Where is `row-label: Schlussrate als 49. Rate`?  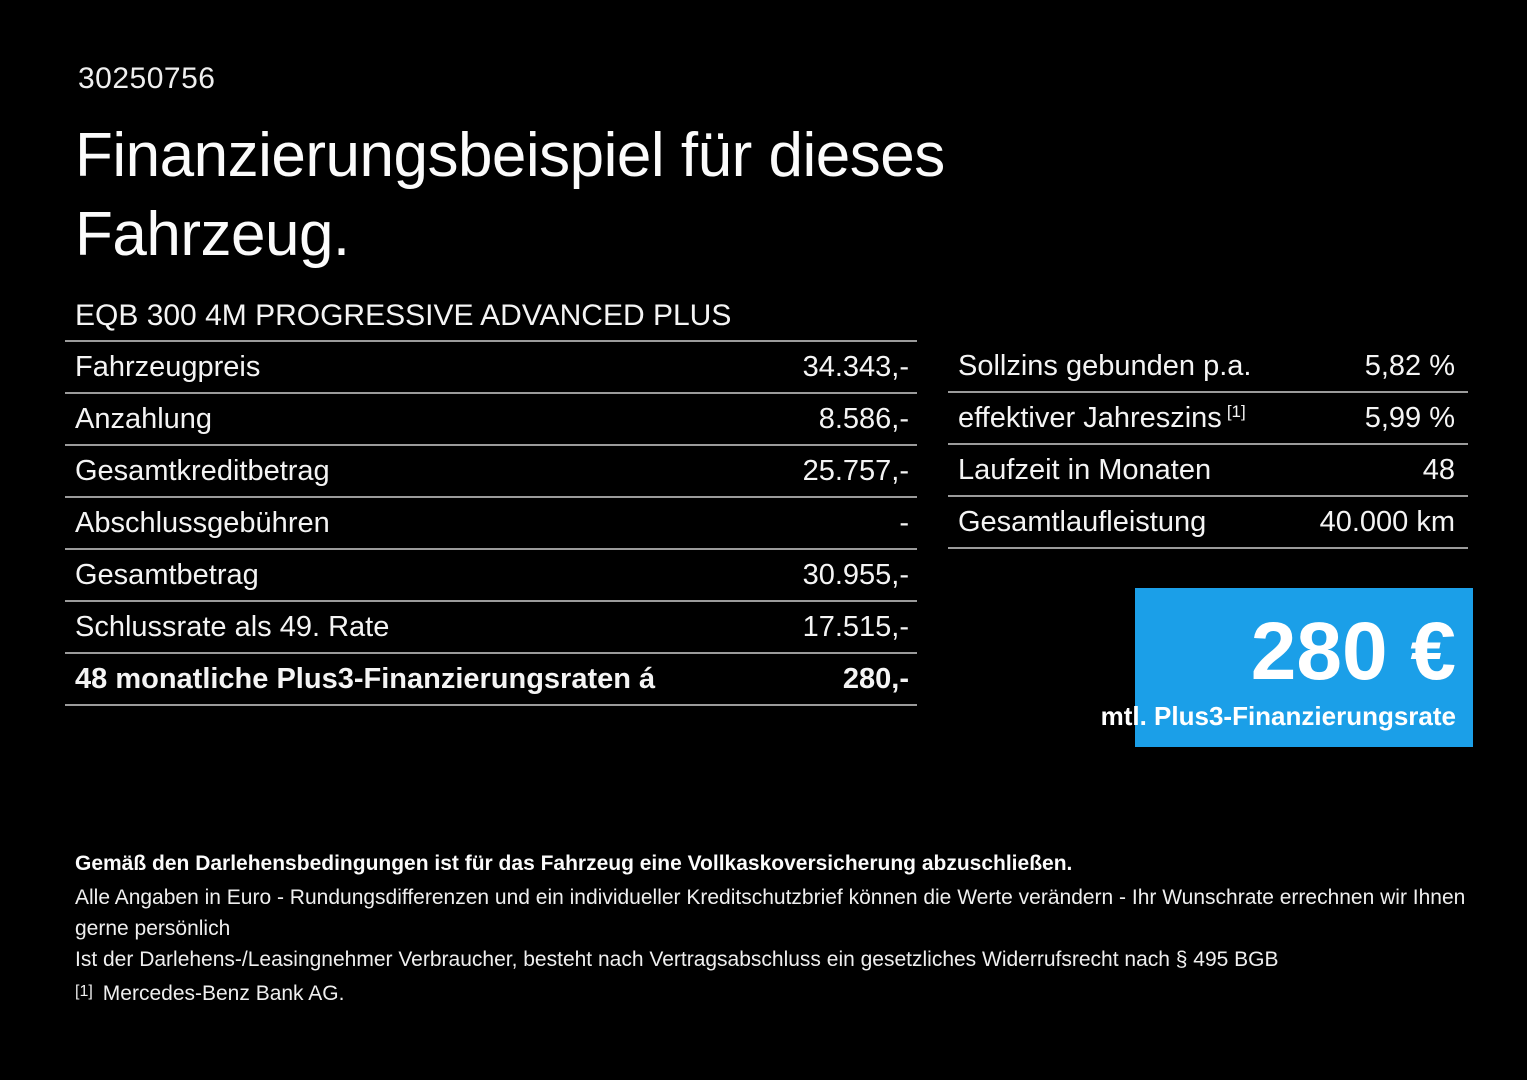 row-label: Schlussrate als 49. Rate is located at coordinates (232, 626).